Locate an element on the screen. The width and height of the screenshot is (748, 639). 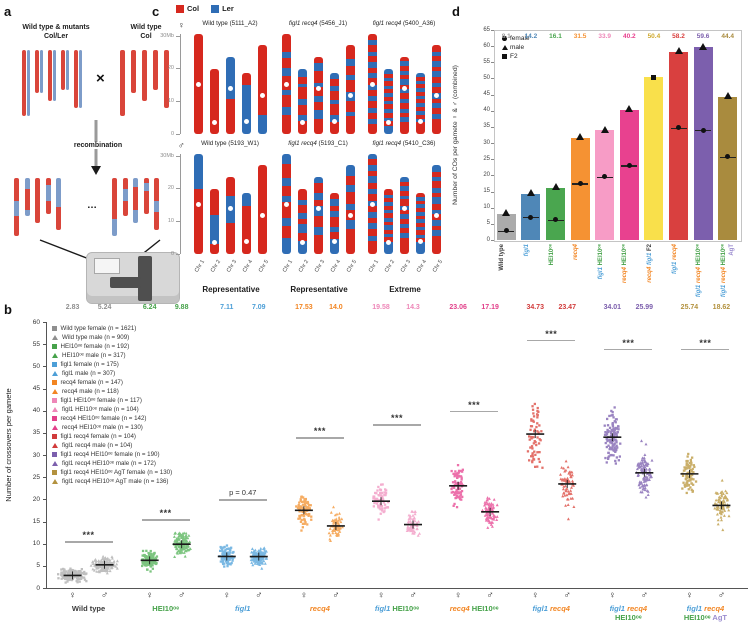
bar-value-label: 40.2 is located at coordinates (629, 36).